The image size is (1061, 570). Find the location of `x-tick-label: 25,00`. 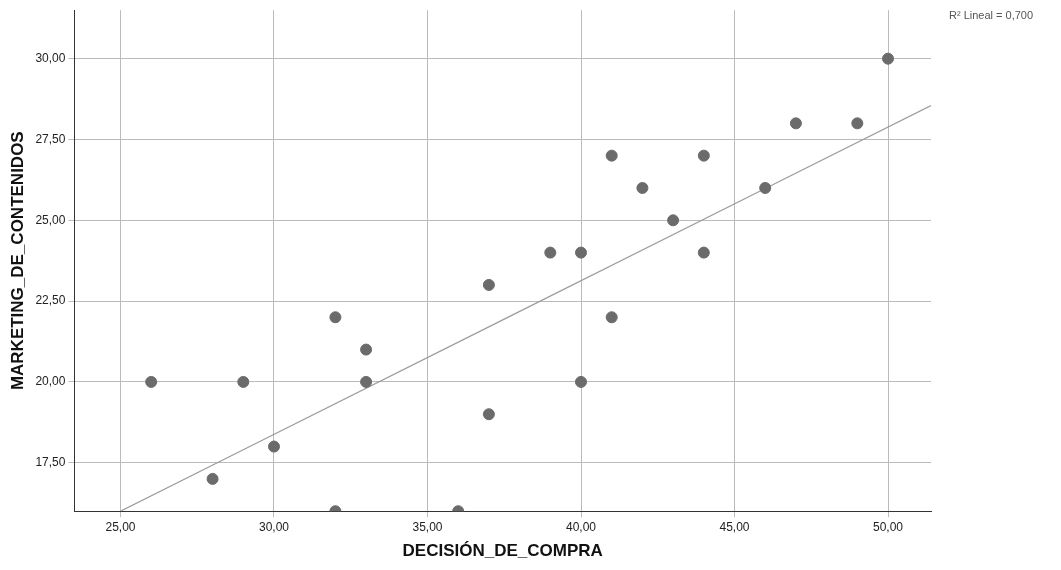

x-tick-label: 25,00 is located at coordinates (120, 526).